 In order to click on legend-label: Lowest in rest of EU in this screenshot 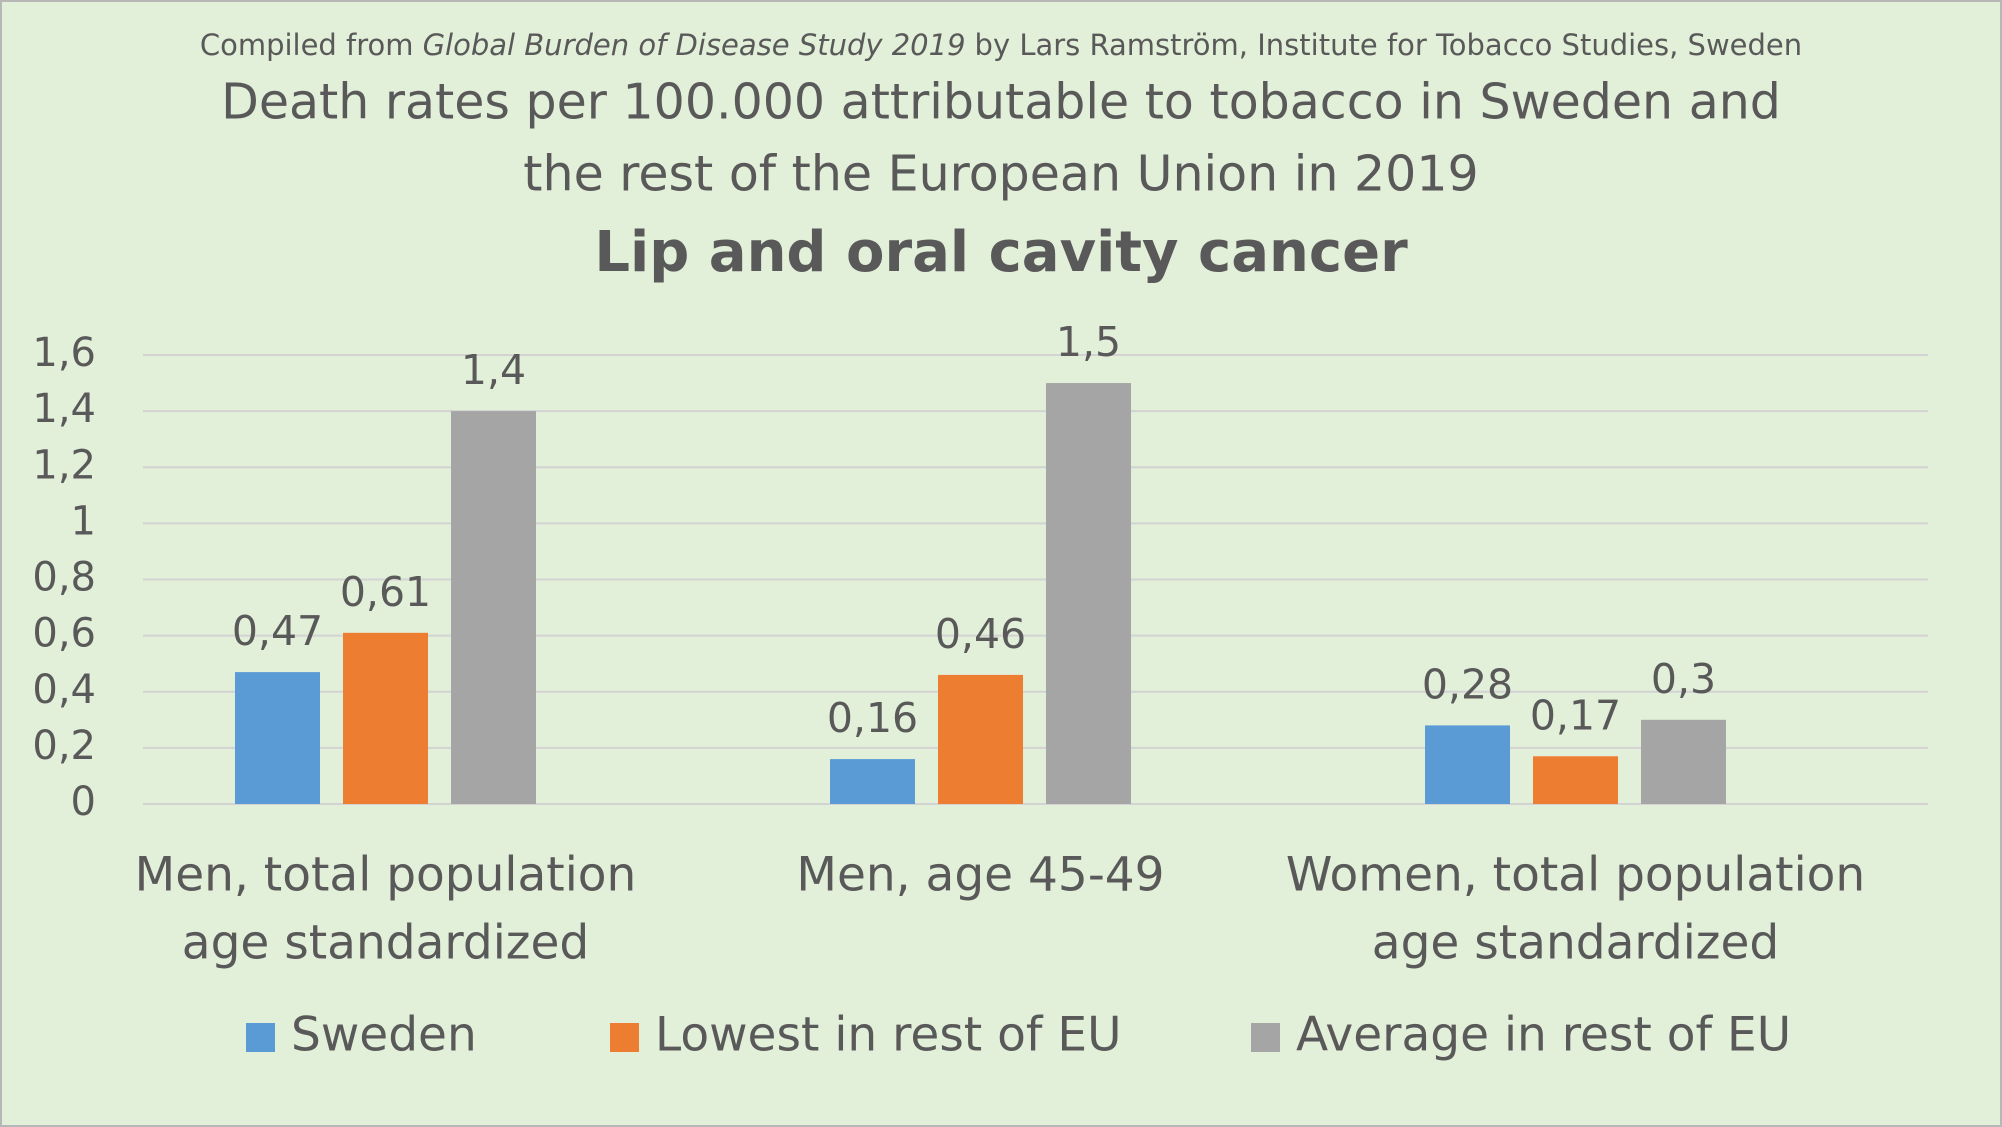, I will do `click(888, 1035)`.